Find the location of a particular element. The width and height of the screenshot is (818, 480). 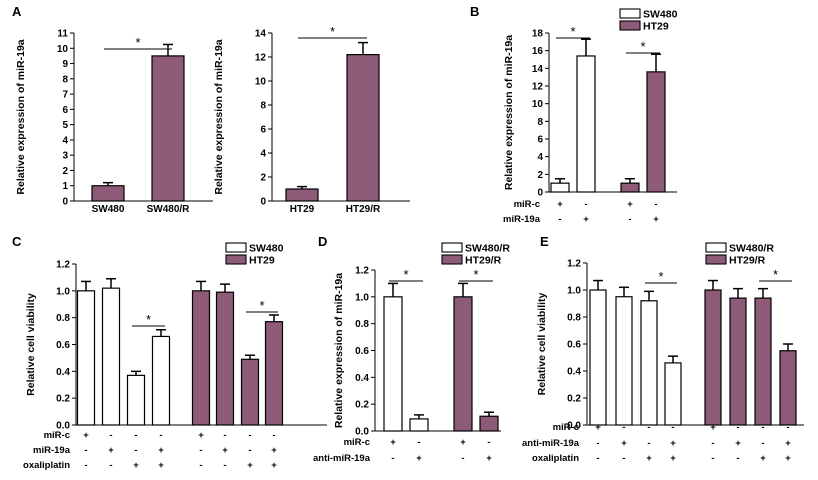

y-tick-label: 1.0 is located at coordinates (574, 291).